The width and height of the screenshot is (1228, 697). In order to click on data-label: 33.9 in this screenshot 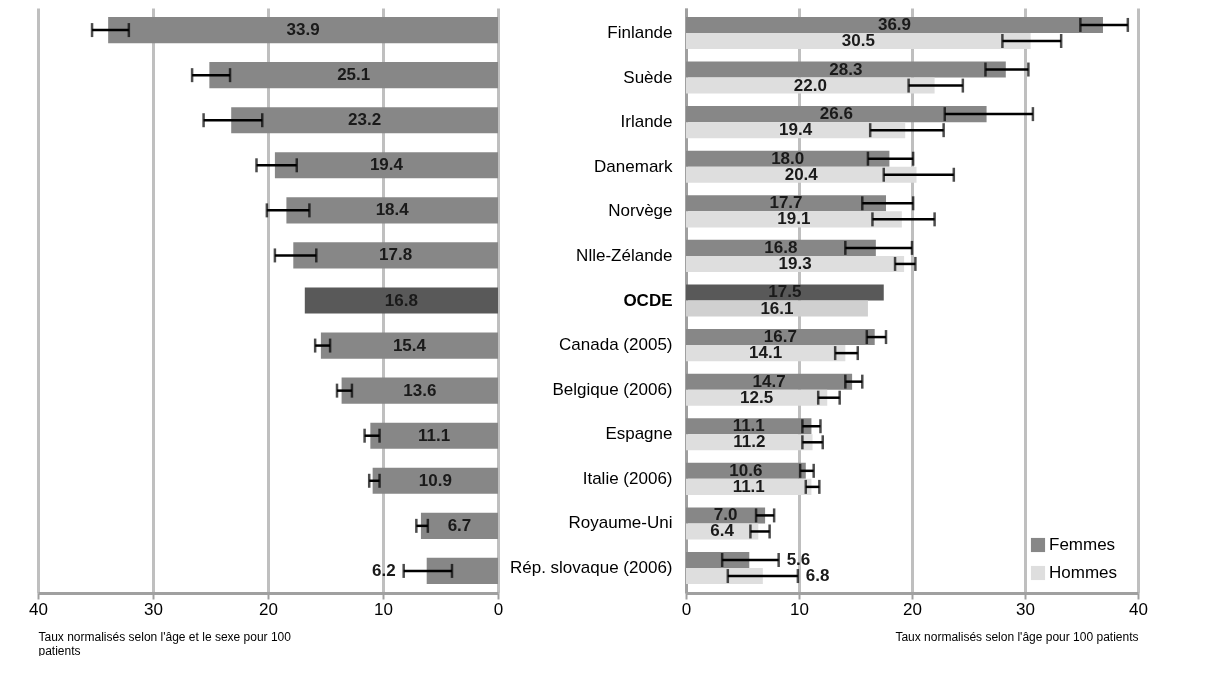, I will do `click(303, 30)`.